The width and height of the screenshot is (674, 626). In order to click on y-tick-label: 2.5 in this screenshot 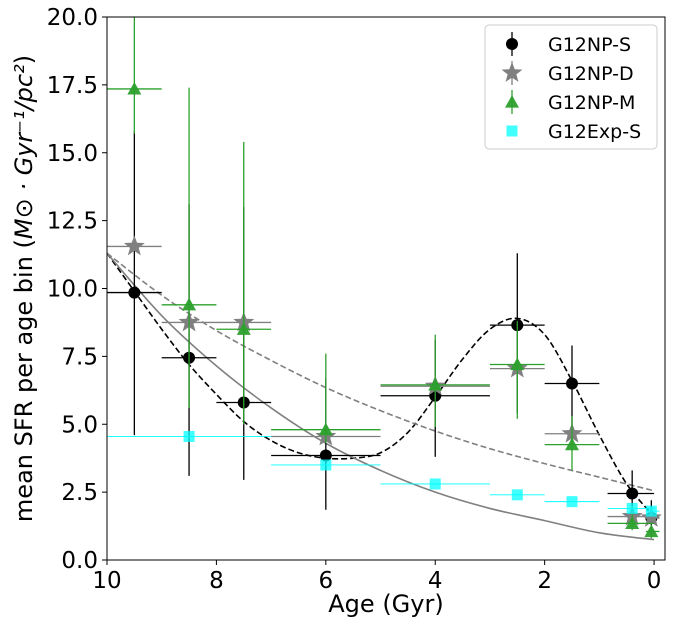, I will do `click(79, 493)`.